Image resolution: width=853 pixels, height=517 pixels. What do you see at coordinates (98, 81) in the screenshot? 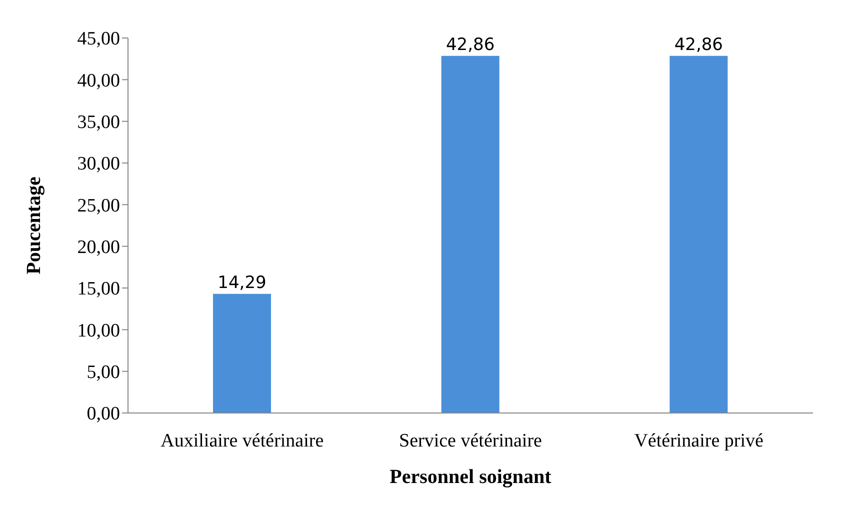
I see `y-tick-label: 40,00` at bounding box center [98, 81].